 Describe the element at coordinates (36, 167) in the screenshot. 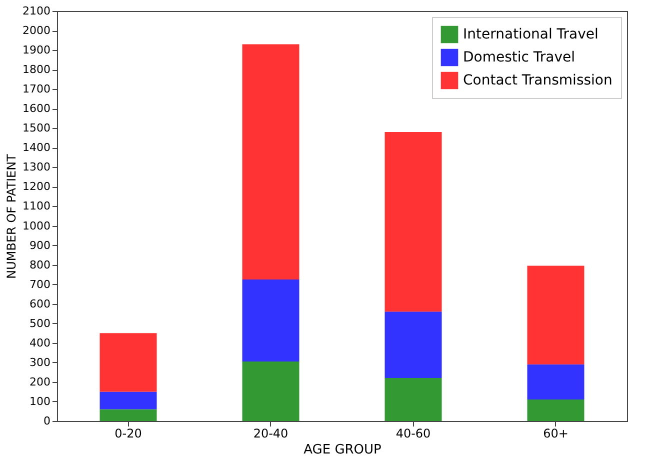

I see `y-tick-label: 1300` at that location.